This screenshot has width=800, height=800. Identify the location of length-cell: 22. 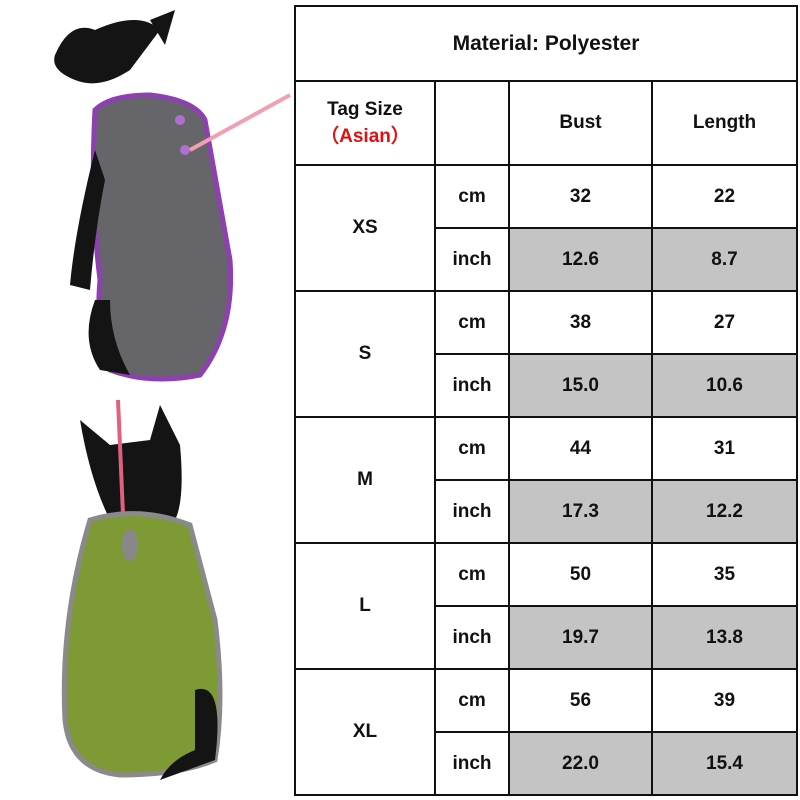
(724, 196).